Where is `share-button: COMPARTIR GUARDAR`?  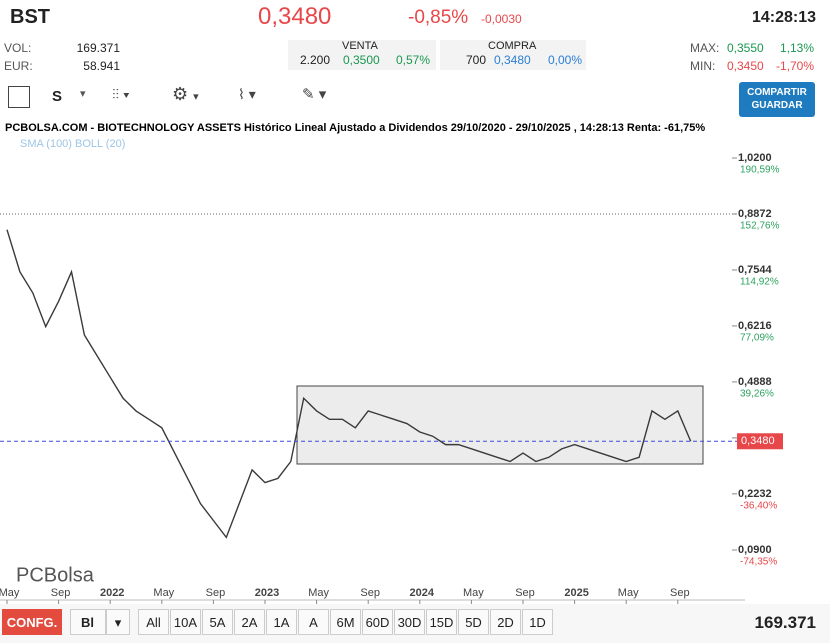
share-button: COMPARTIR GUARDAR is located at coordinates (777, 99).